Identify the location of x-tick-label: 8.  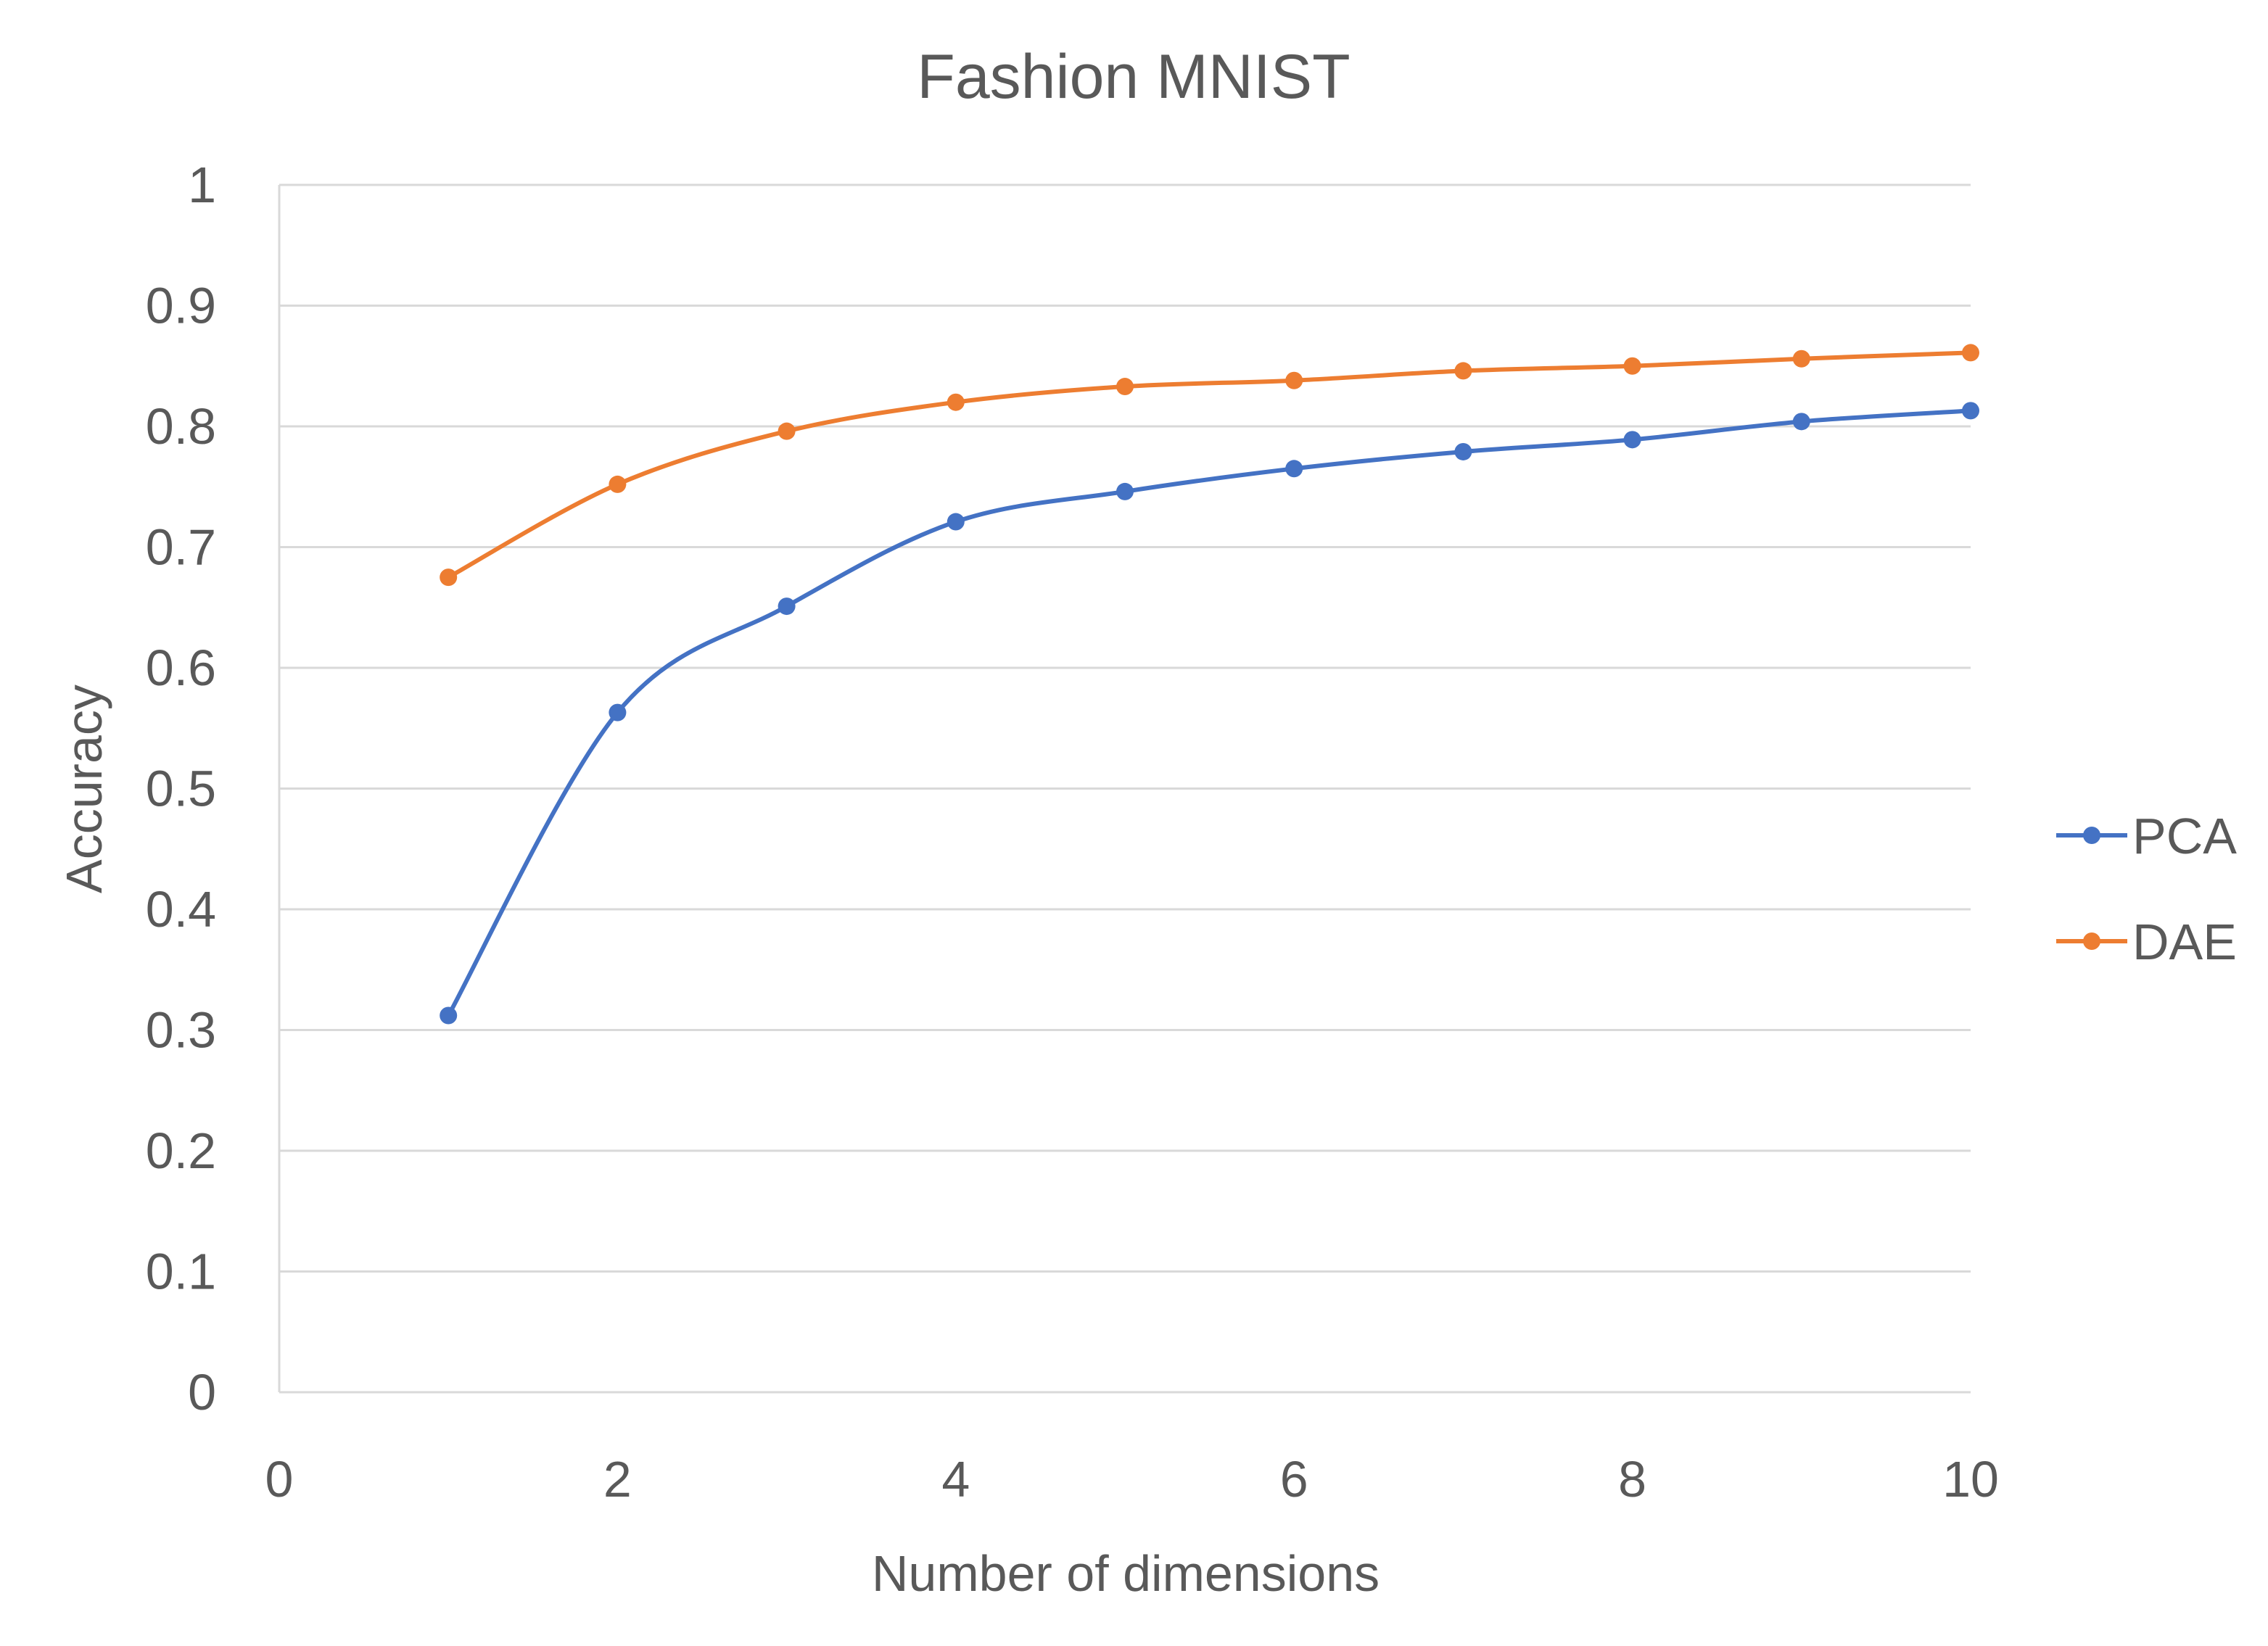
(1632, 1479).